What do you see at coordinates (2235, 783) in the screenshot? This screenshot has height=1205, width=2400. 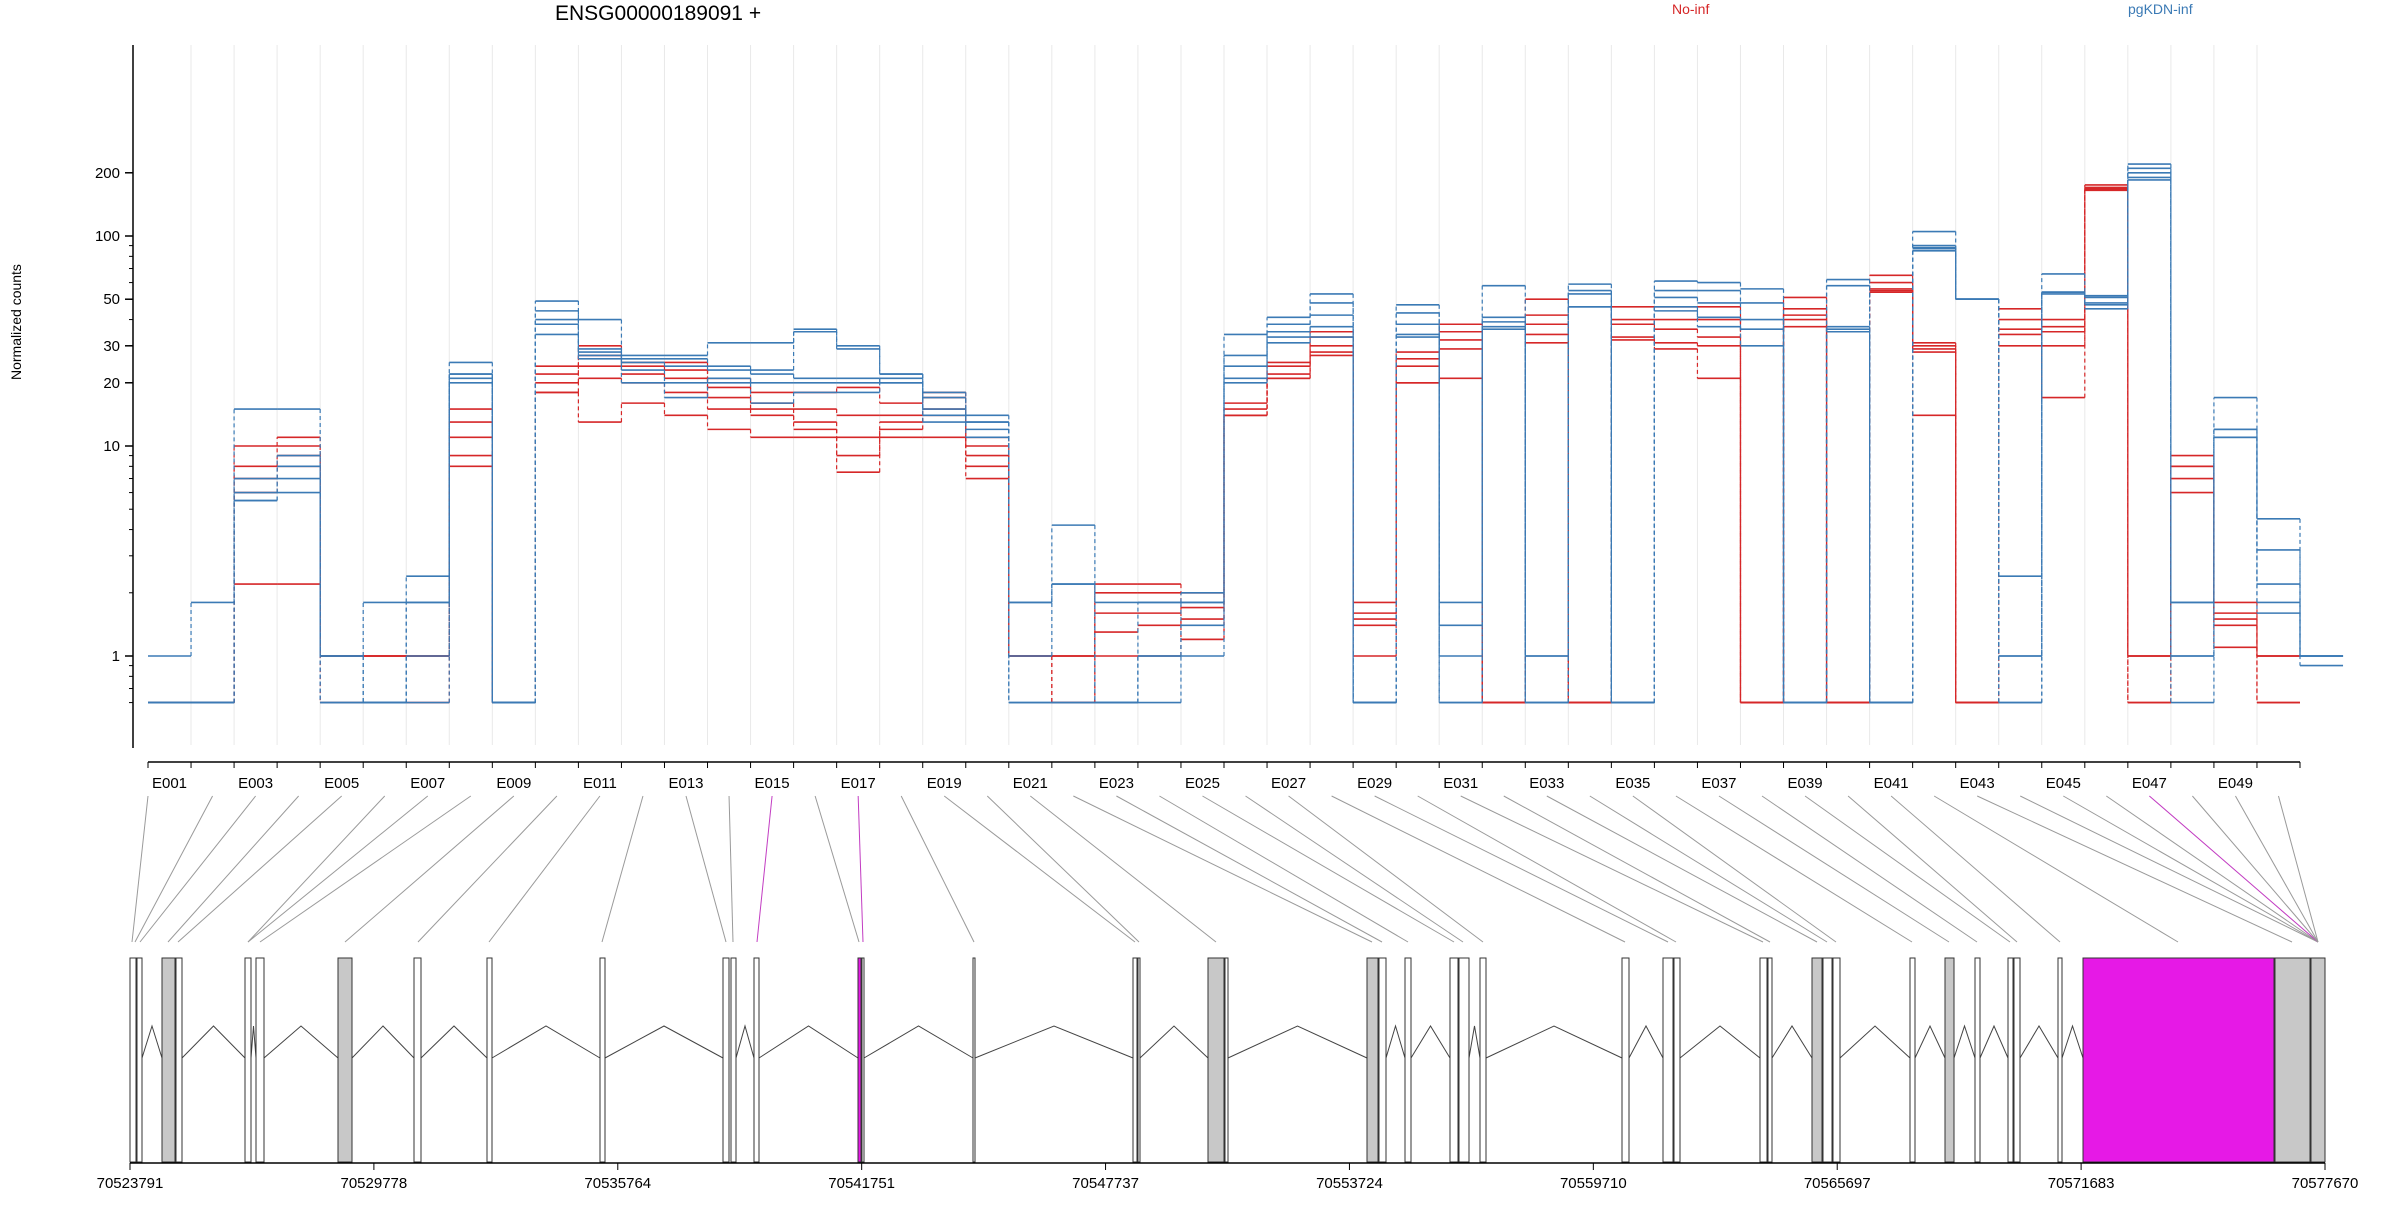 I see `x-tick-label: E049` at bounding box center [2235, 783].